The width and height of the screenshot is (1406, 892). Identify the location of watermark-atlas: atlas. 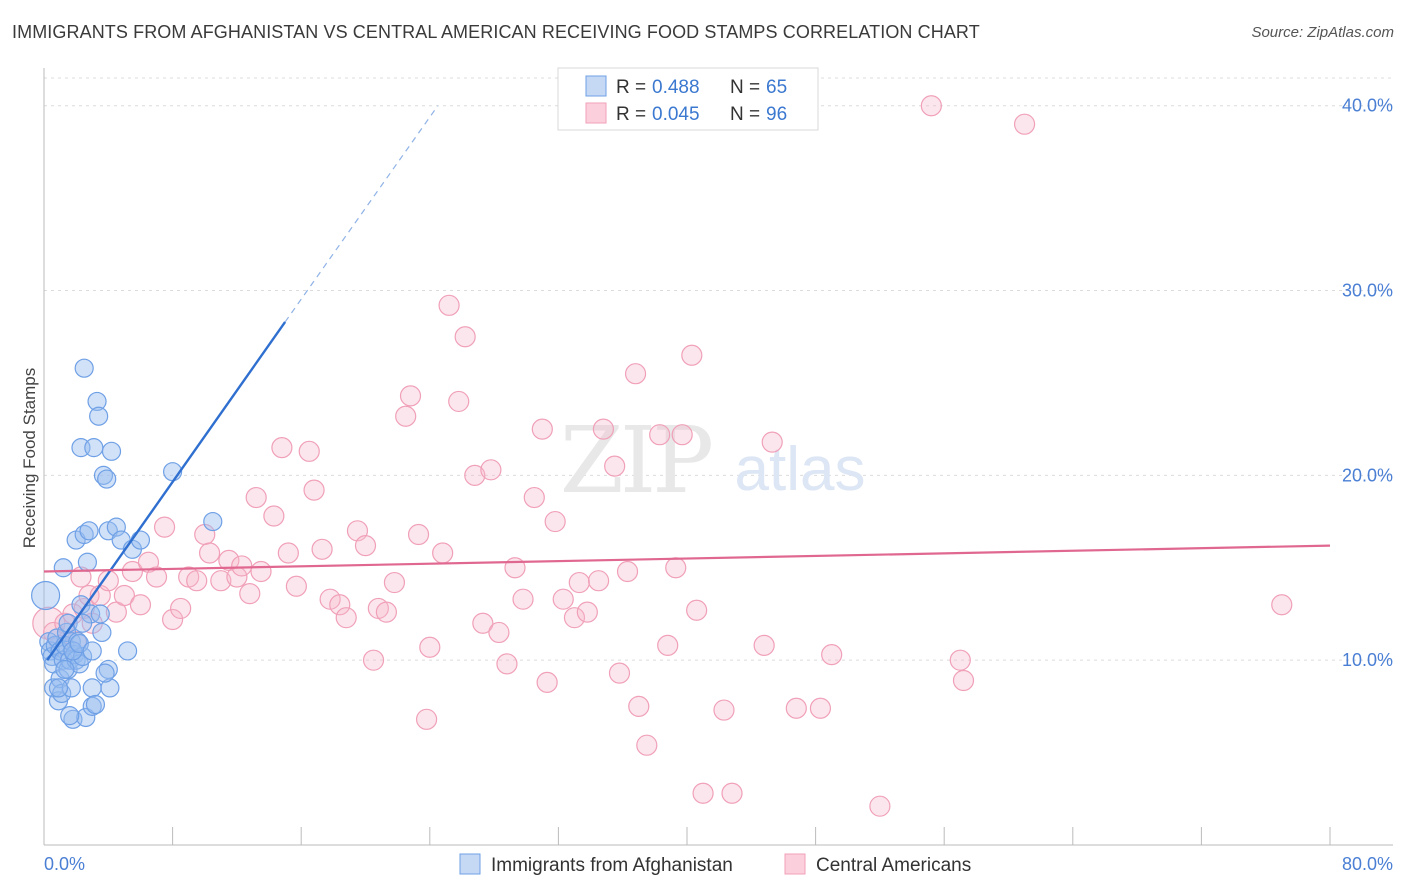
(800, 469).